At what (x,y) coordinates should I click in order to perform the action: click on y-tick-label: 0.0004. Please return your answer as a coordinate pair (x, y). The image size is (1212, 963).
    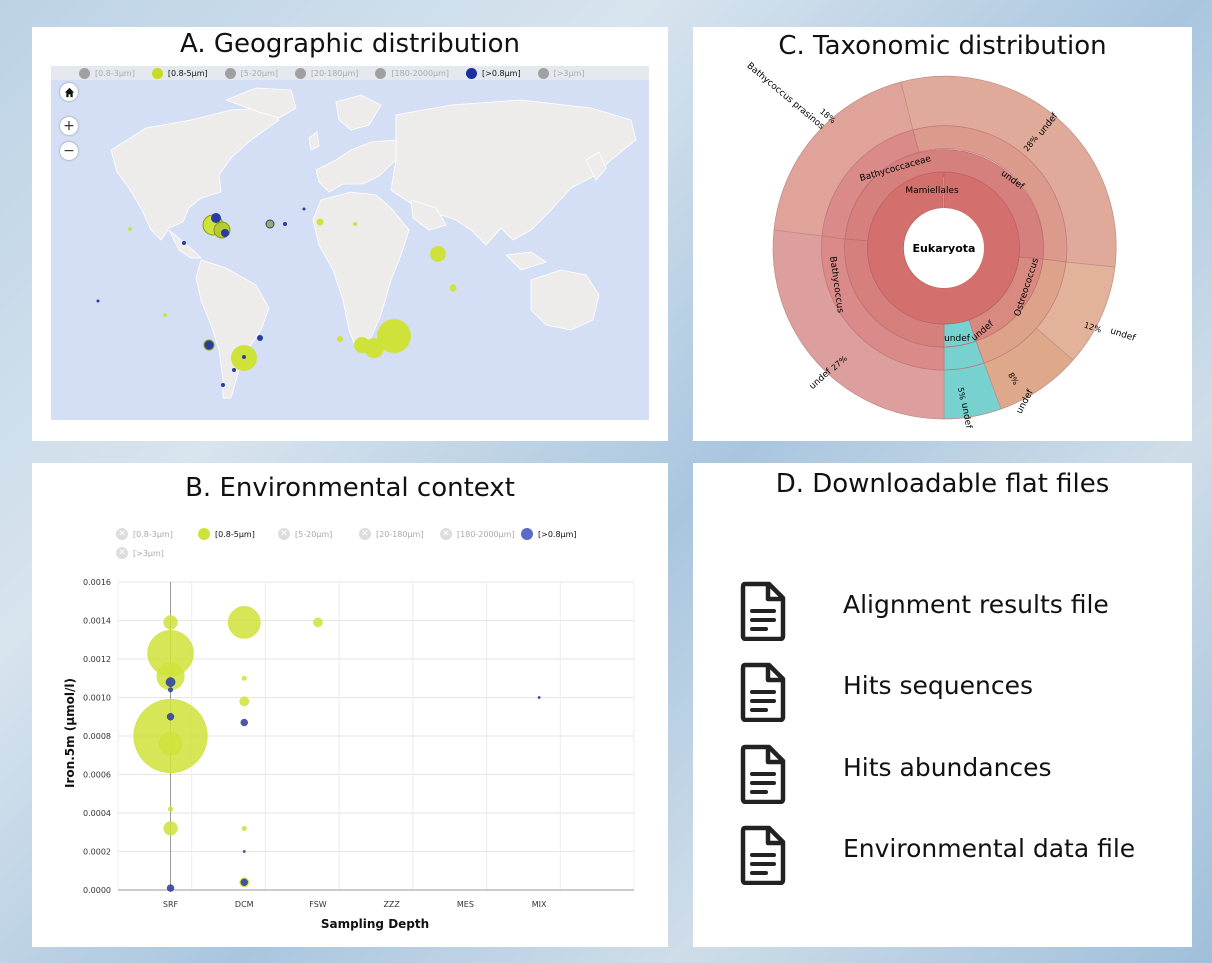
    Looking at the image, I should click on (97, 813).